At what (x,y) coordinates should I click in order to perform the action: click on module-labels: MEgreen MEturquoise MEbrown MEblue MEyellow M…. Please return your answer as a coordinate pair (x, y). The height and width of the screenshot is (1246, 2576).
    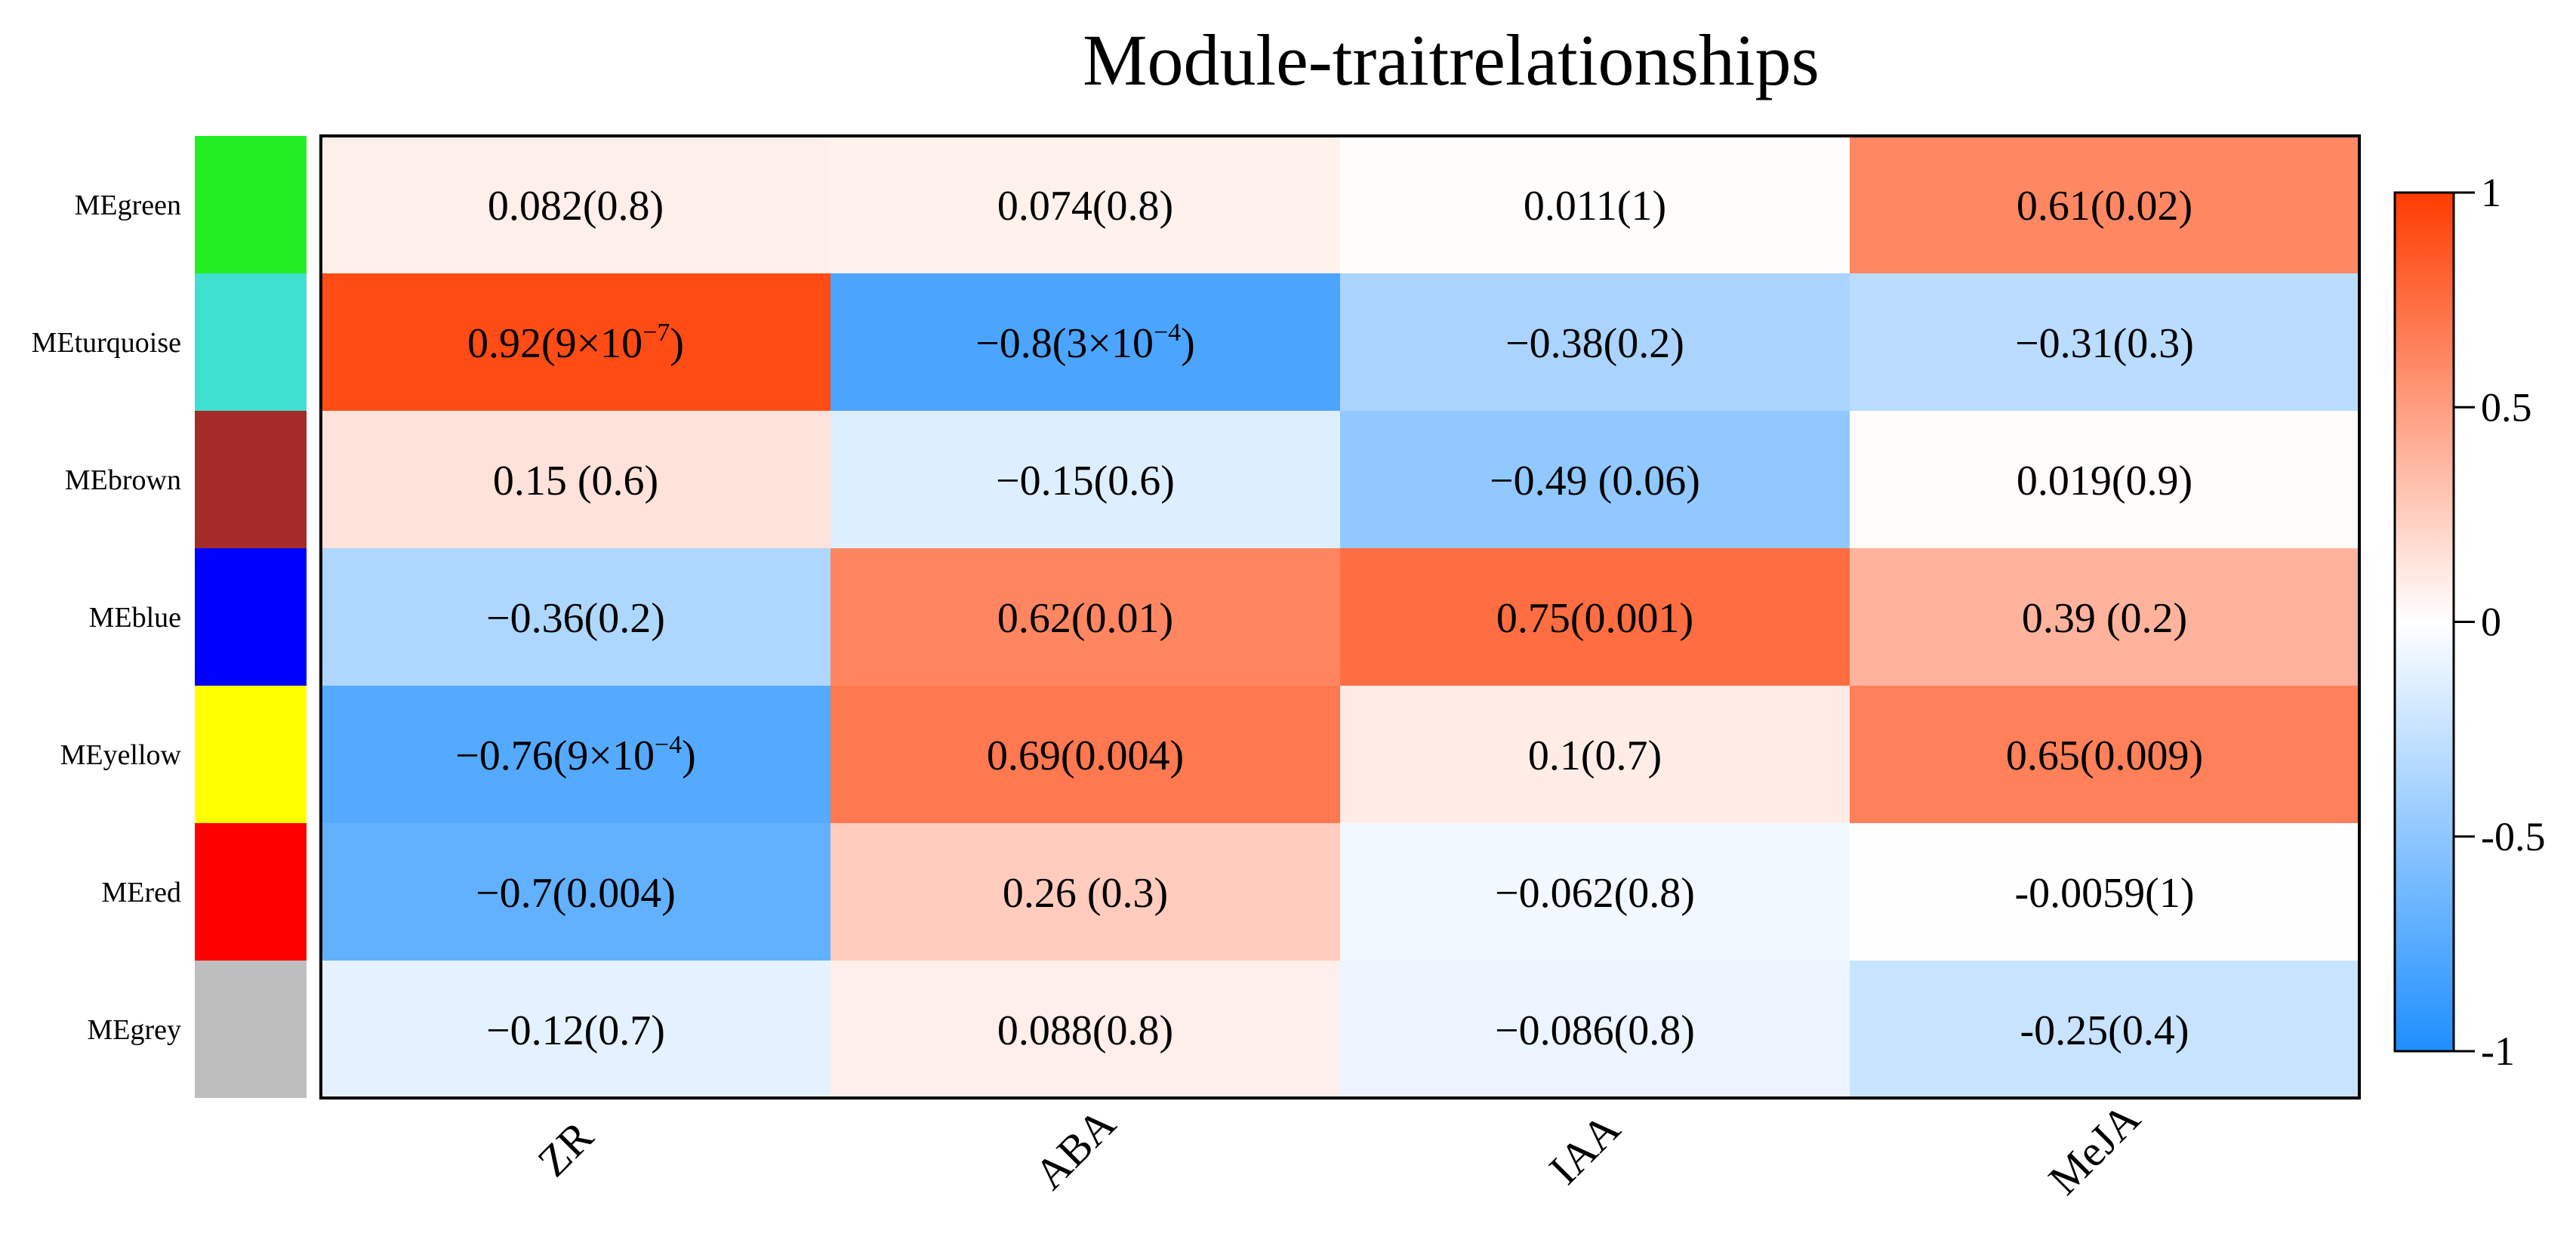
    Looking at the image, I should click on (107, 618).